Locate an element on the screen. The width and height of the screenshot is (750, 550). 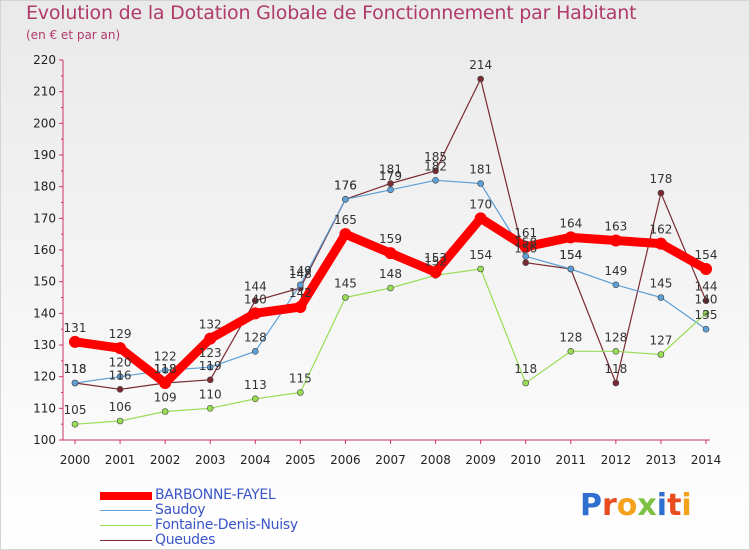
point-saudoy-2010 is located at coordinates (526, 256).